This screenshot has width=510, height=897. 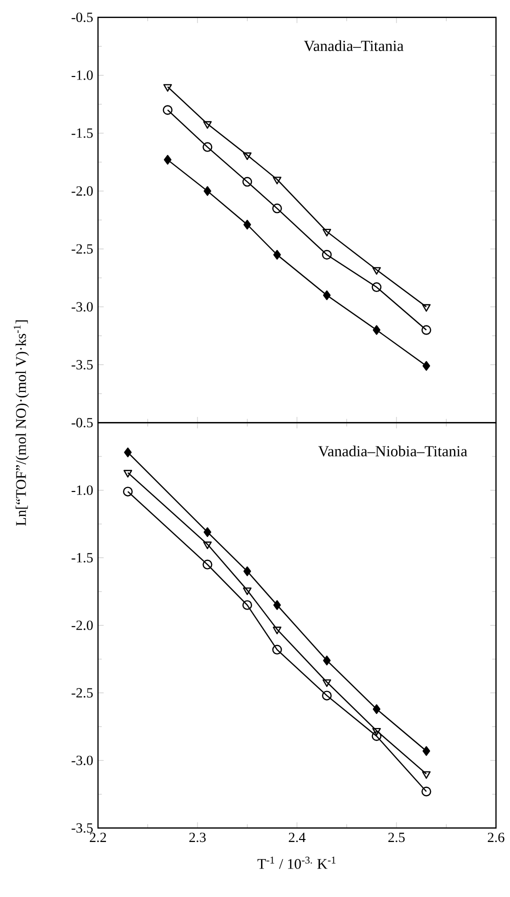 What do you see at coordinates (496, 837) in the screenshot?
I see `x-tick-label: 2.6` at bounding box center [496, 837].